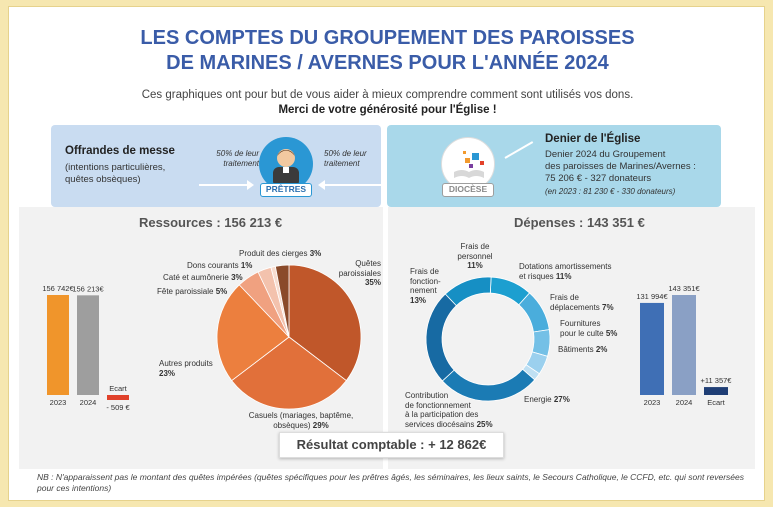 The image size is (773, 507). Describe the element at coordinates (118, 407) in the screenshot. I see `bar-value-label: - 509 €` at that location.